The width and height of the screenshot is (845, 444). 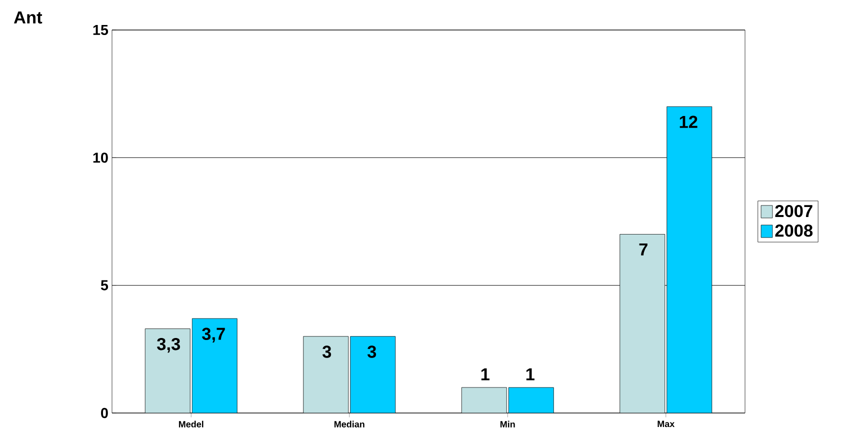 I want to click on x-tick-label: Medel, so click(x=191, y=424).